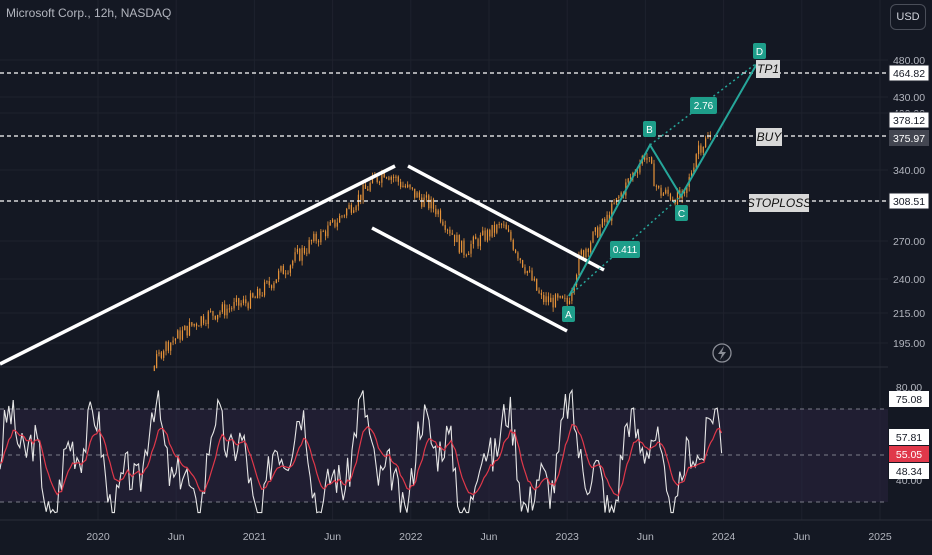  What do you see at coordinates (506, 218) in the screenshot?
I see `channel-upper-line` at bounding box center [506, 218].